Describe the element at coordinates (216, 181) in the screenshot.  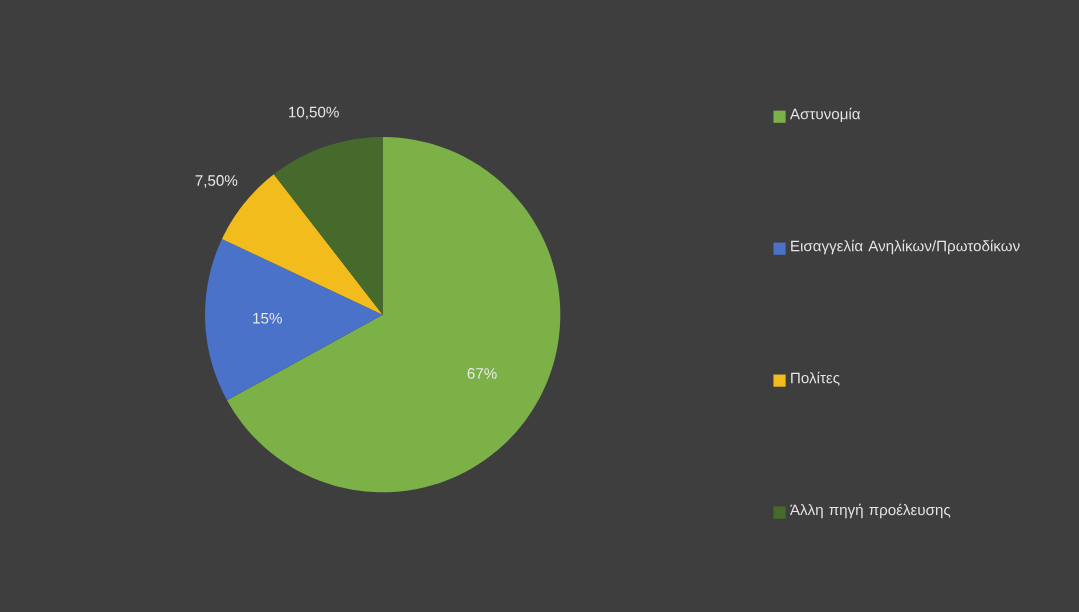
I see `data-label: 7,50%` at that location.